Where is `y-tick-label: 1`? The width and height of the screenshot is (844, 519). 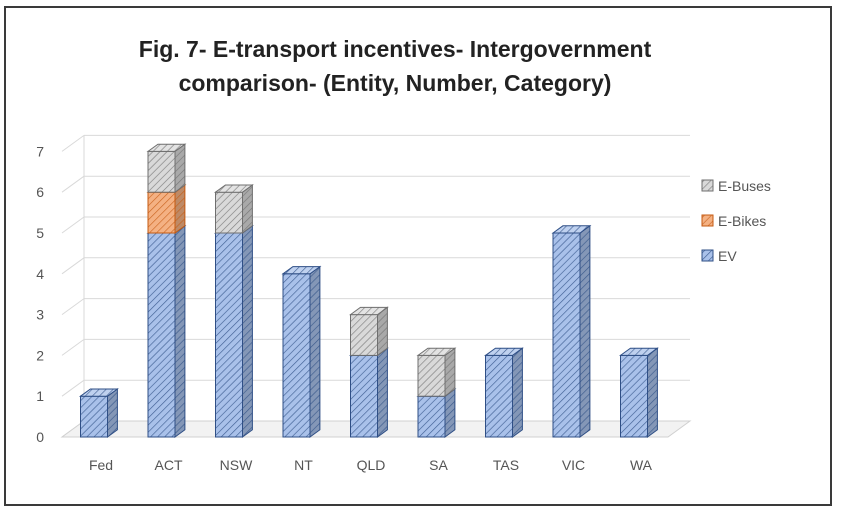
y-tick-label: 1 is located at coordinates (40, 396).